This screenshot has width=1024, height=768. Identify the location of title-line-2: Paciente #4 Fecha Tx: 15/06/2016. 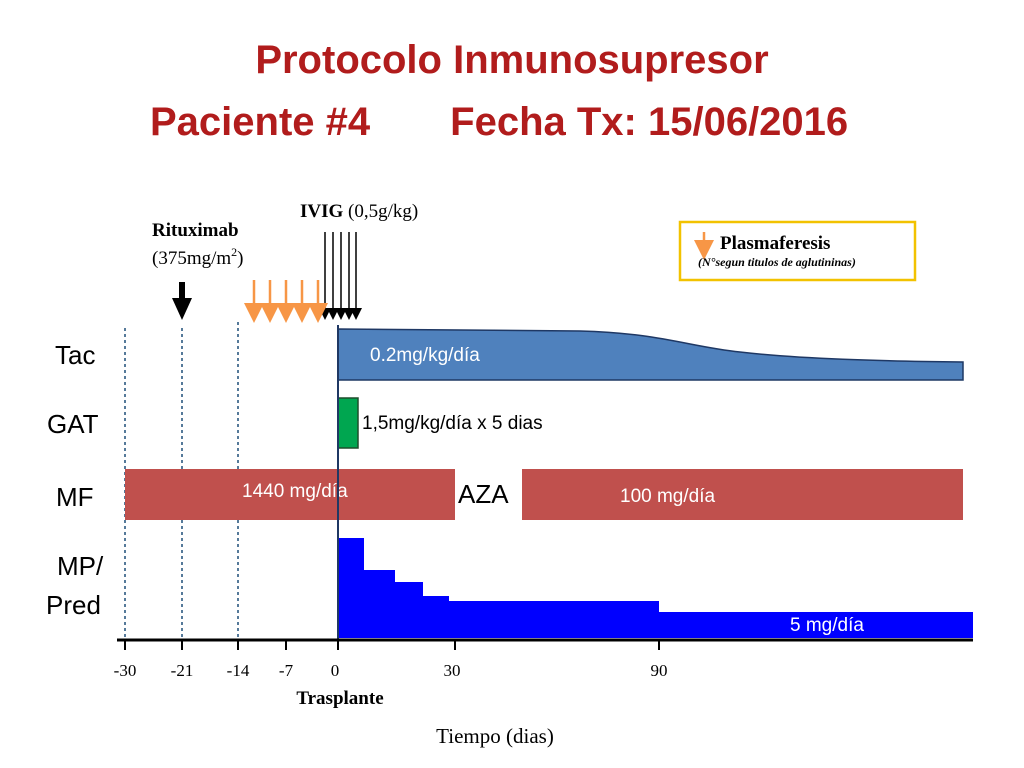
(530, 122).